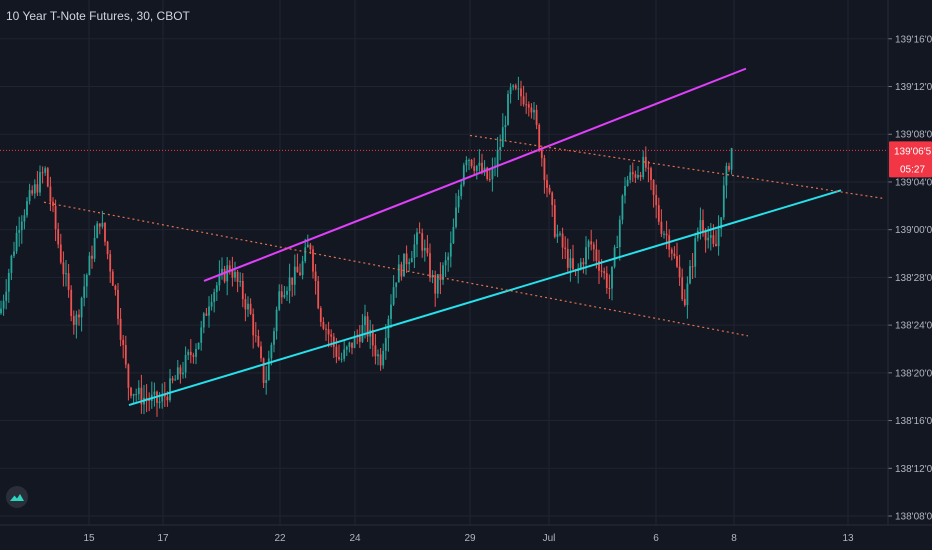  I want to click on price-tick-label: 138'20'0, so click(913, 373).